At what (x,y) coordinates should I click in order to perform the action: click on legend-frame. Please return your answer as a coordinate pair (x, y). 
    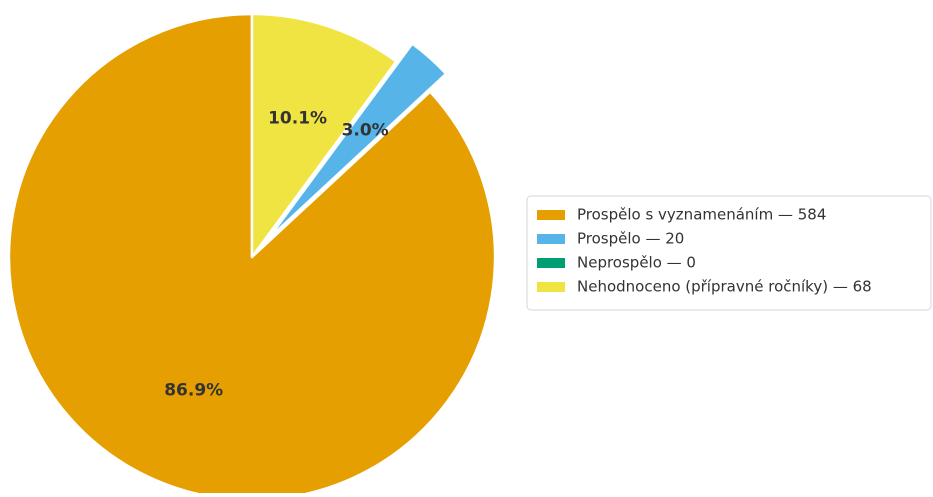
    Looking at the image, I should click on (729, 253).